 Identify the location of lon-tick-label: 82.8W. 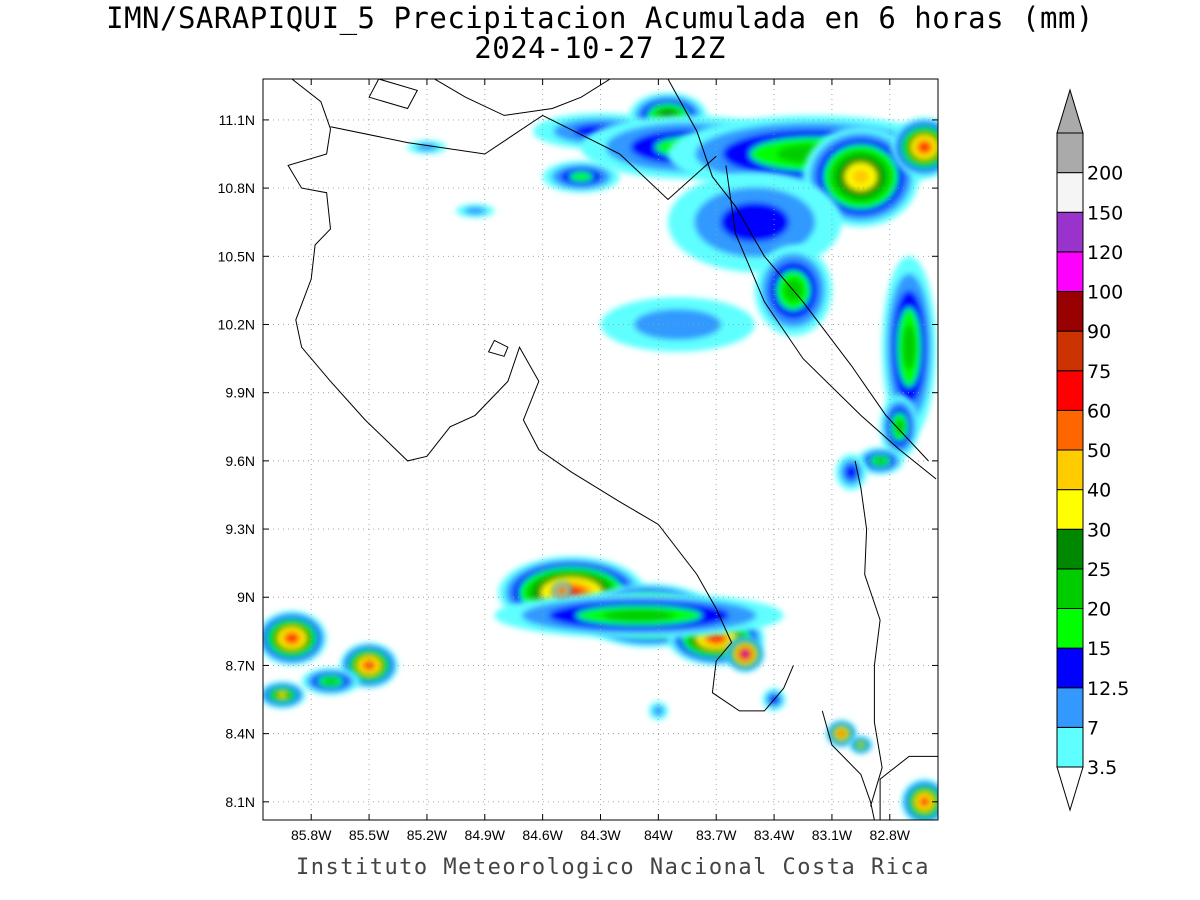
(890, 835).